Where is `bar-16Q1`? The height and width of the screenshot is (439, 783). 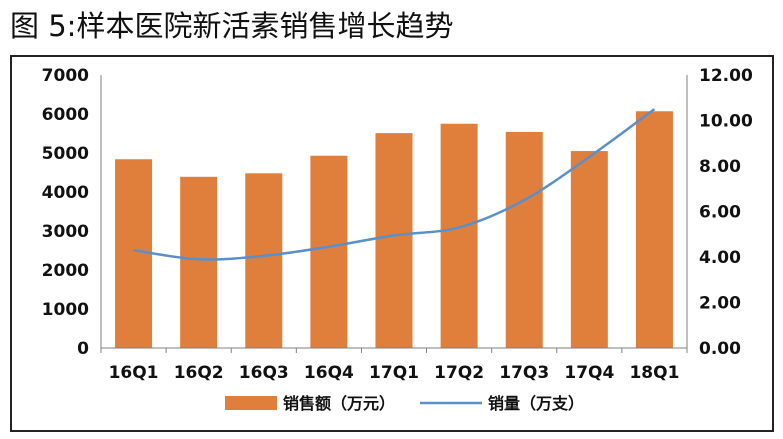
bar-16Q1 is located at coordinates (134, 253).